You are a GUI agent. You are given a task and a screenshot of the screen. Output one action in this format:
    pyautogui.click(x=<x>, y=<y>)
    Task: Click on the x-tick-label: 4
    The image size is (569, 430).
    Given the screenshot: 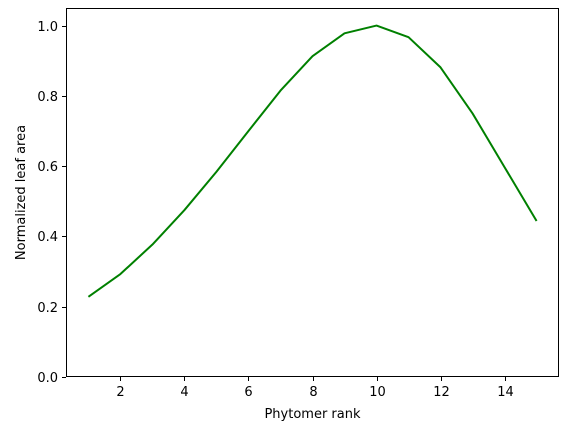 What is the action you would take?
    pyautogui.click(x=184, y=392)
    